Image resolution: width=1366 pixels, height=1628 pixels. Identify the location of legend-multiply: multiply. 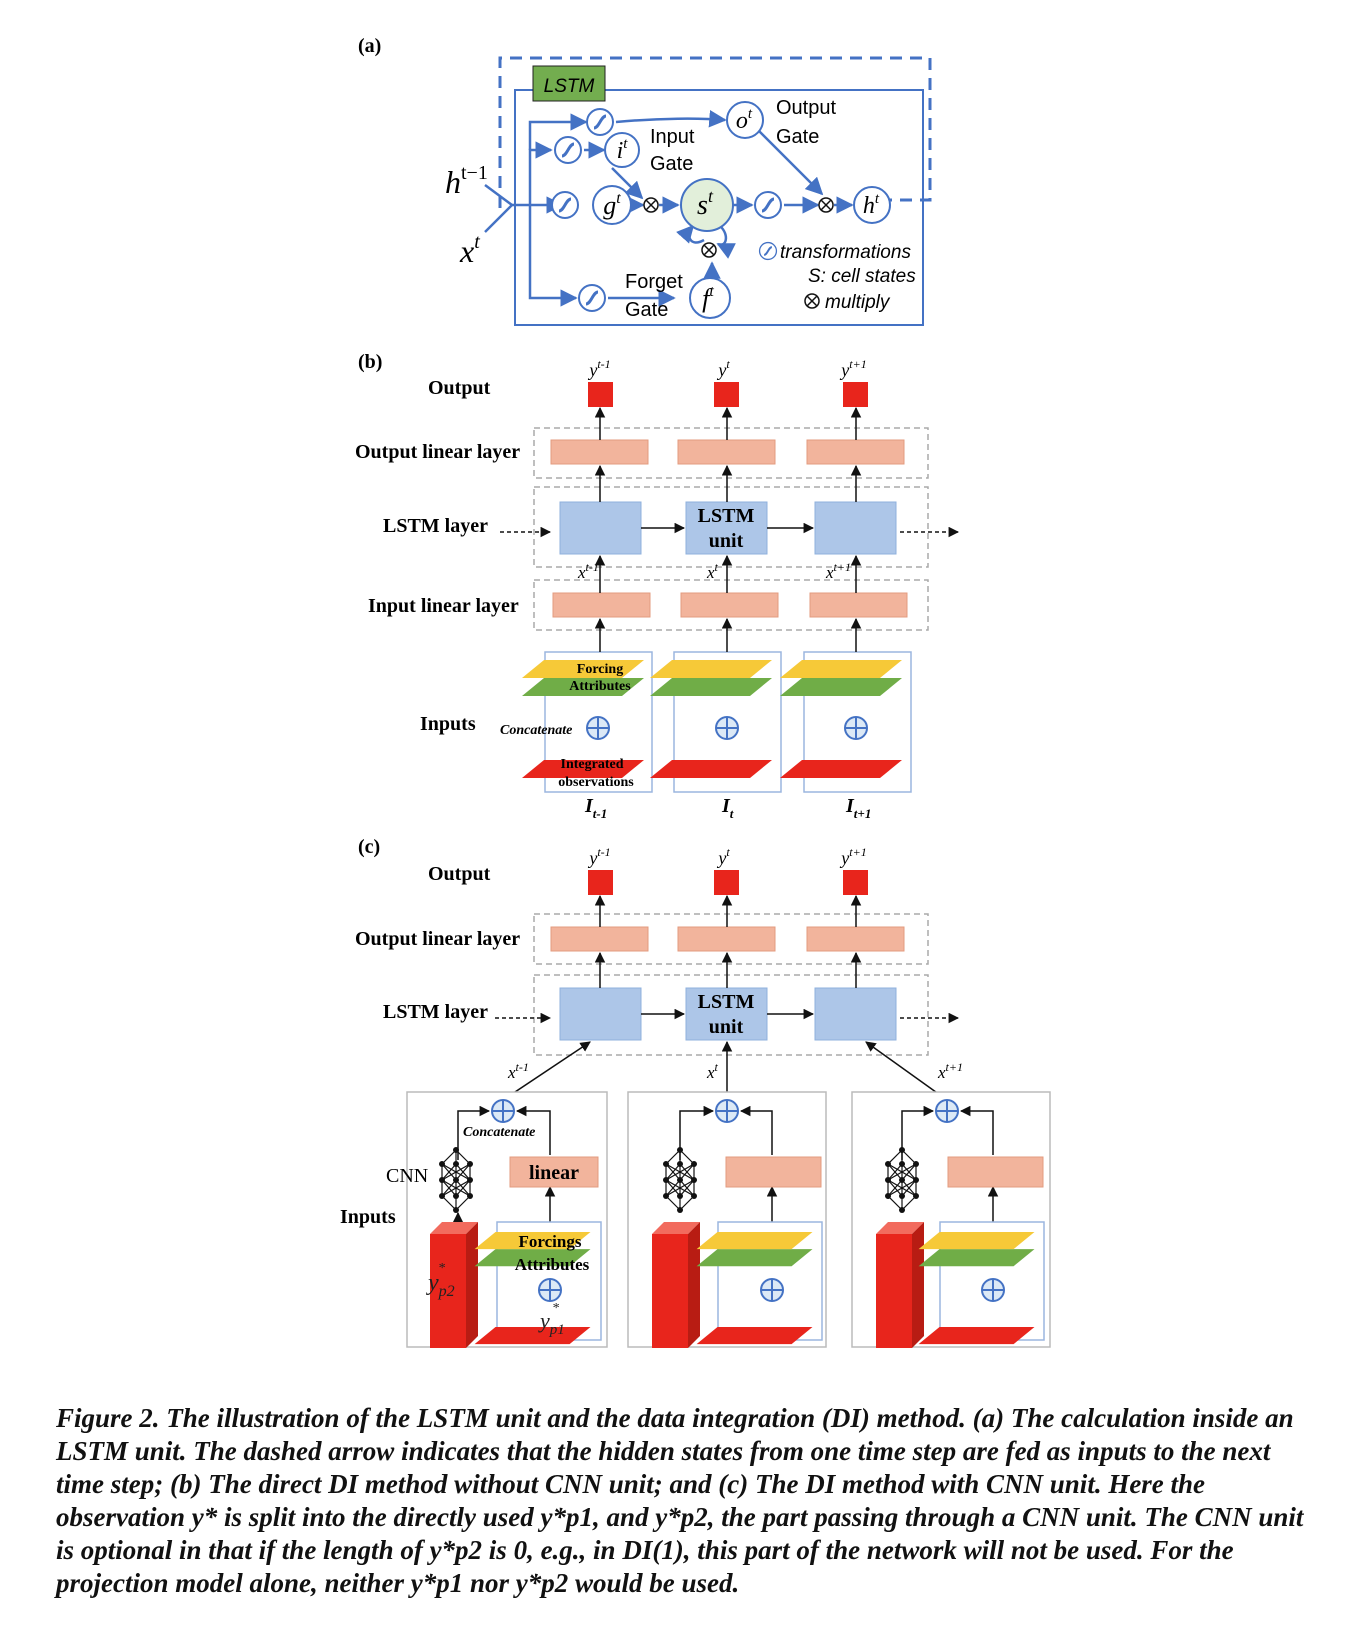
(858, 302).